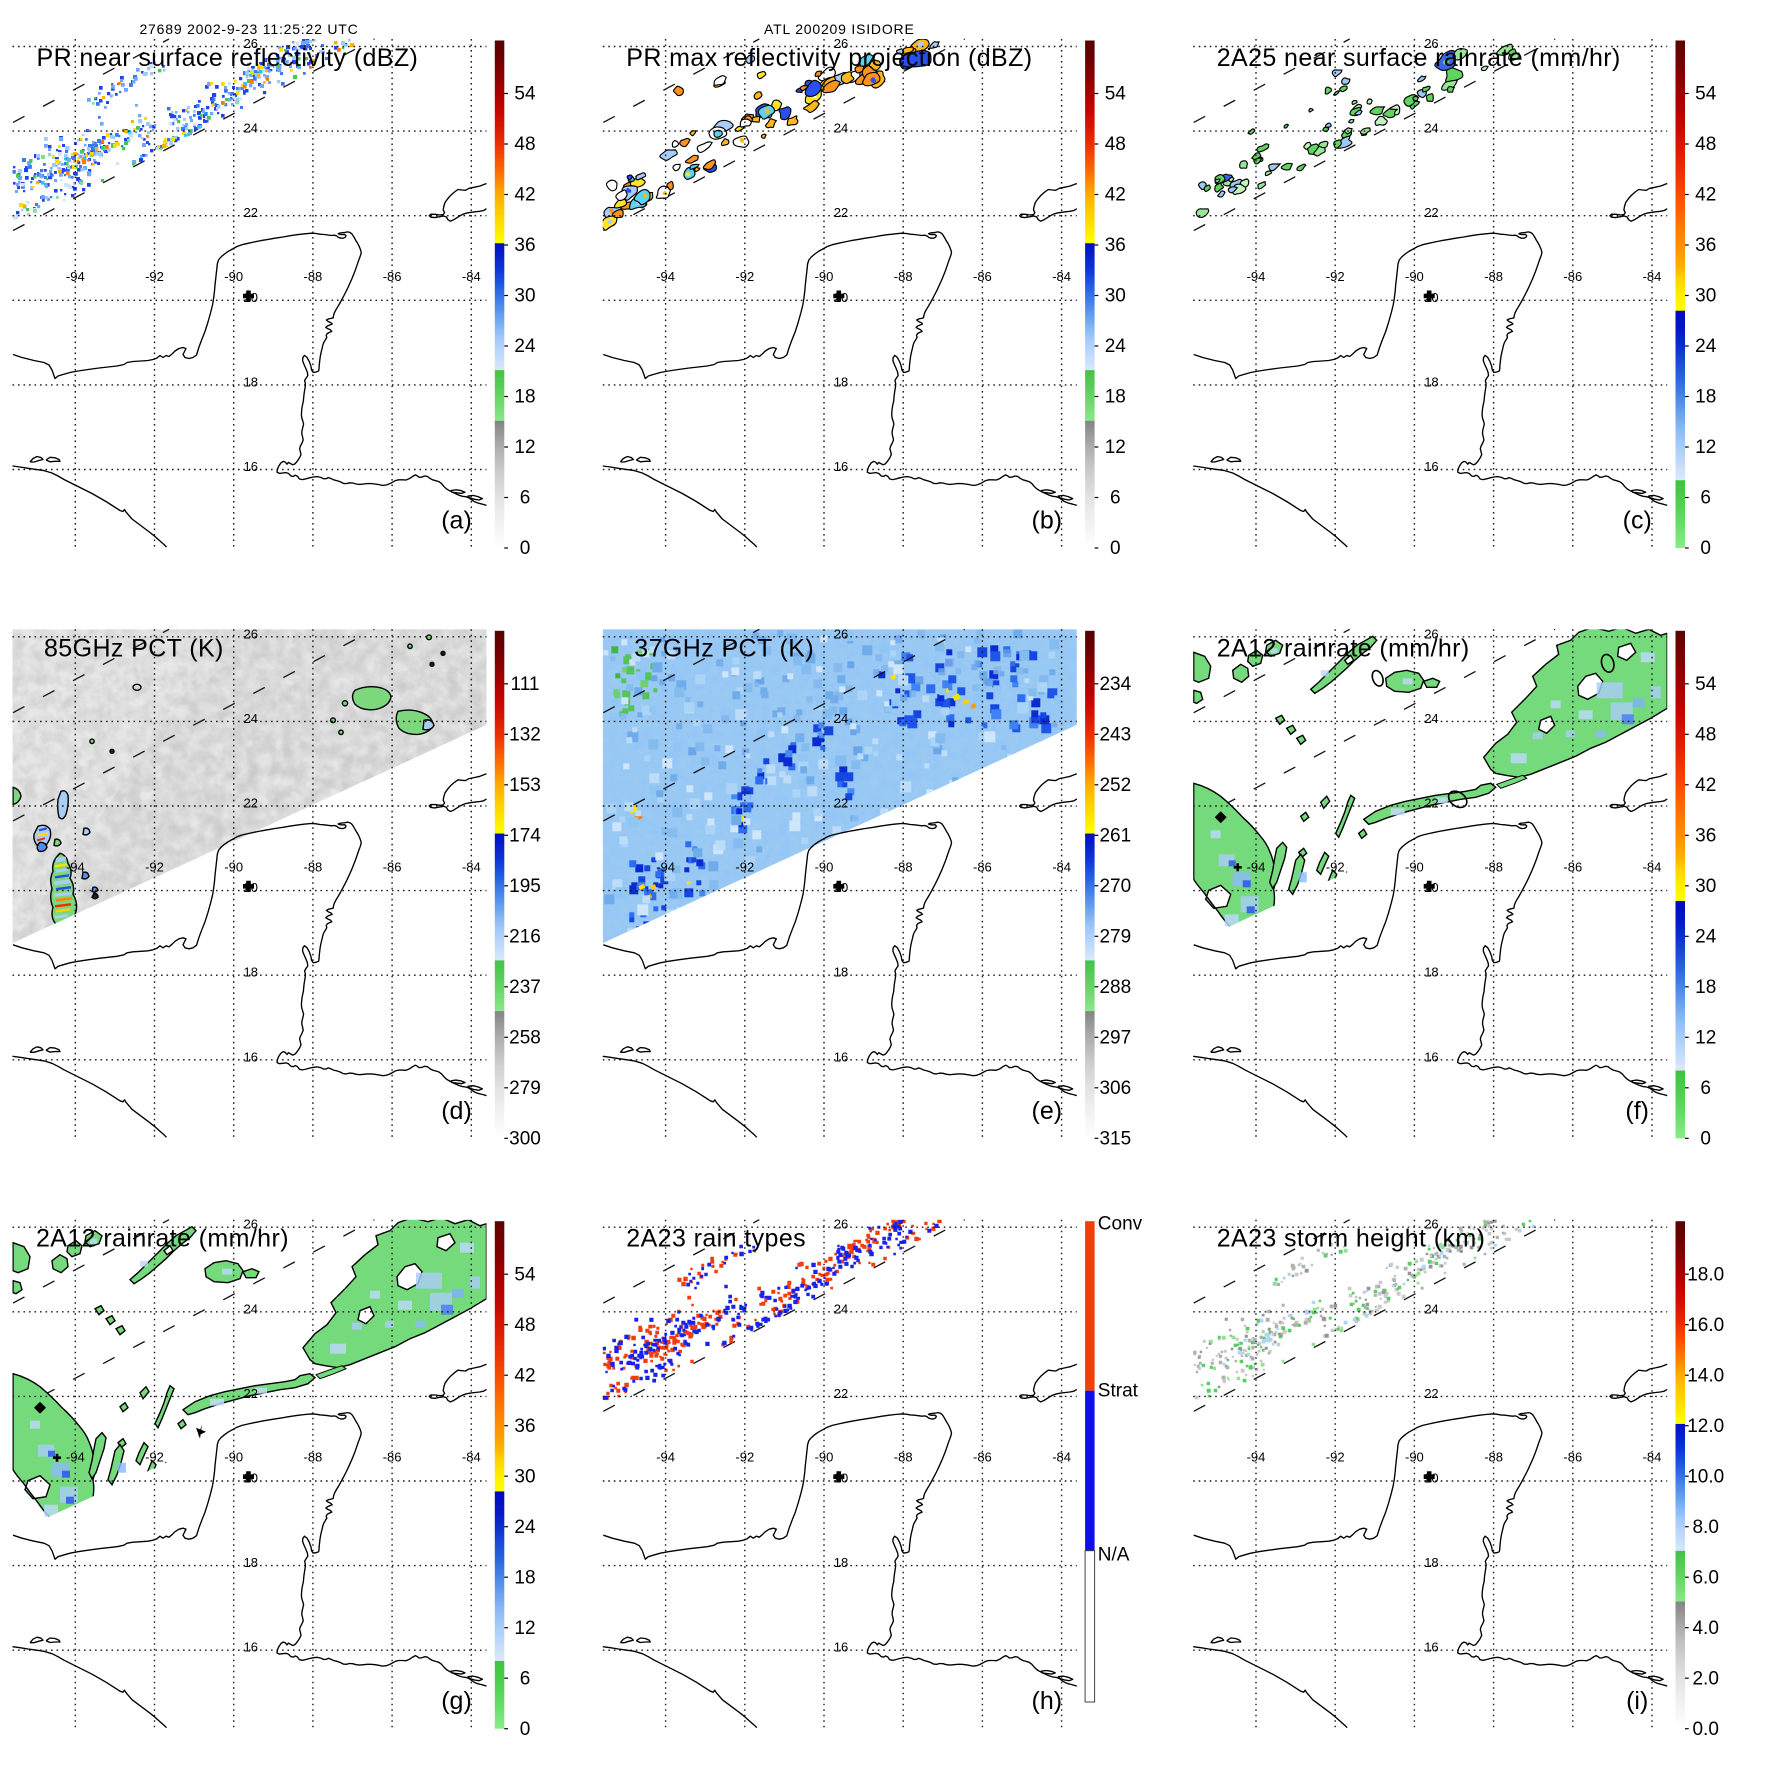 The image size is (1771, 1771). What do you see at coordinates (829, 58) in the screenshot?
I see `svg-text:PR max reflectivity projection: PR max reflectivity projection (dBZ)` at bounding box center [829, 58].